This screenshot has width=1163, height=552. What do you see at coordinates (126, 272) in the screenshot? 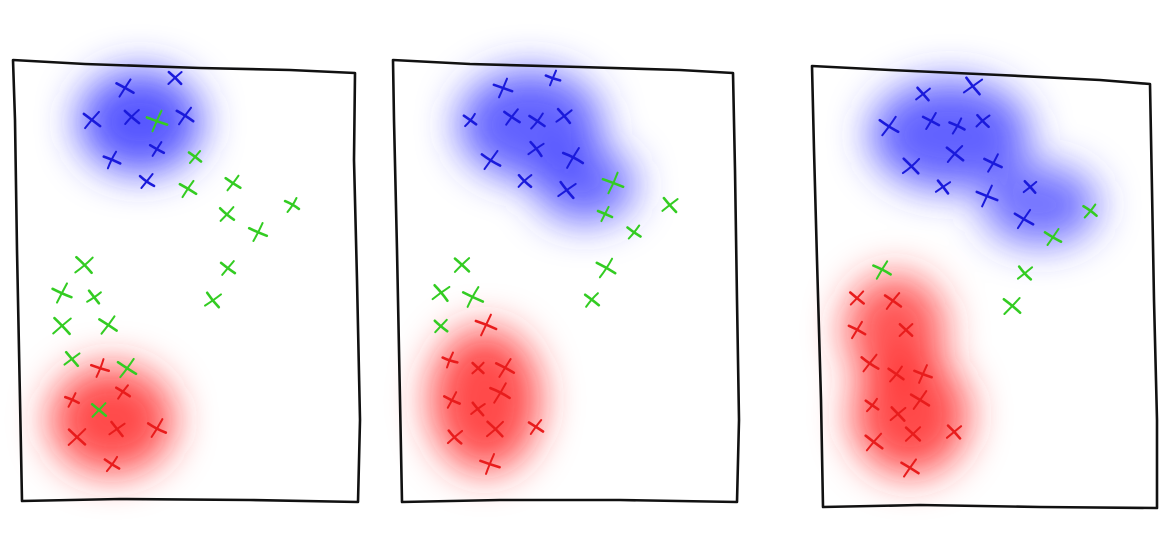
I see `panel-1-clouds` at bounding box center [126, 272].